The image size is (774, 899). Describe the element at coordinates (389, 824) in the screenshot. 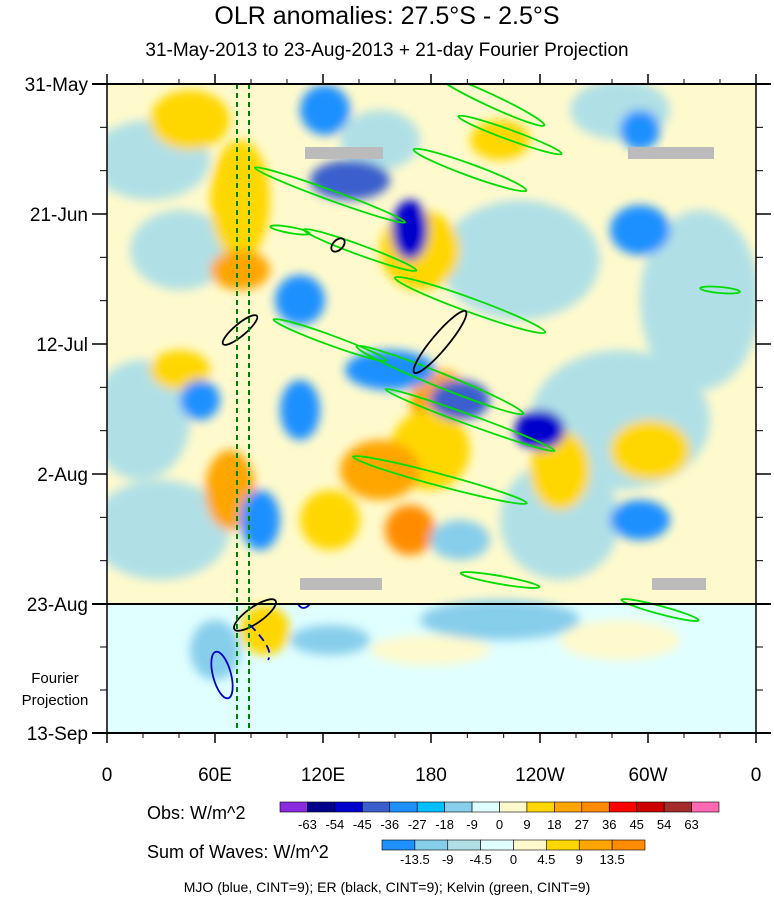

I see `obs-tick-label: -36` at that location.